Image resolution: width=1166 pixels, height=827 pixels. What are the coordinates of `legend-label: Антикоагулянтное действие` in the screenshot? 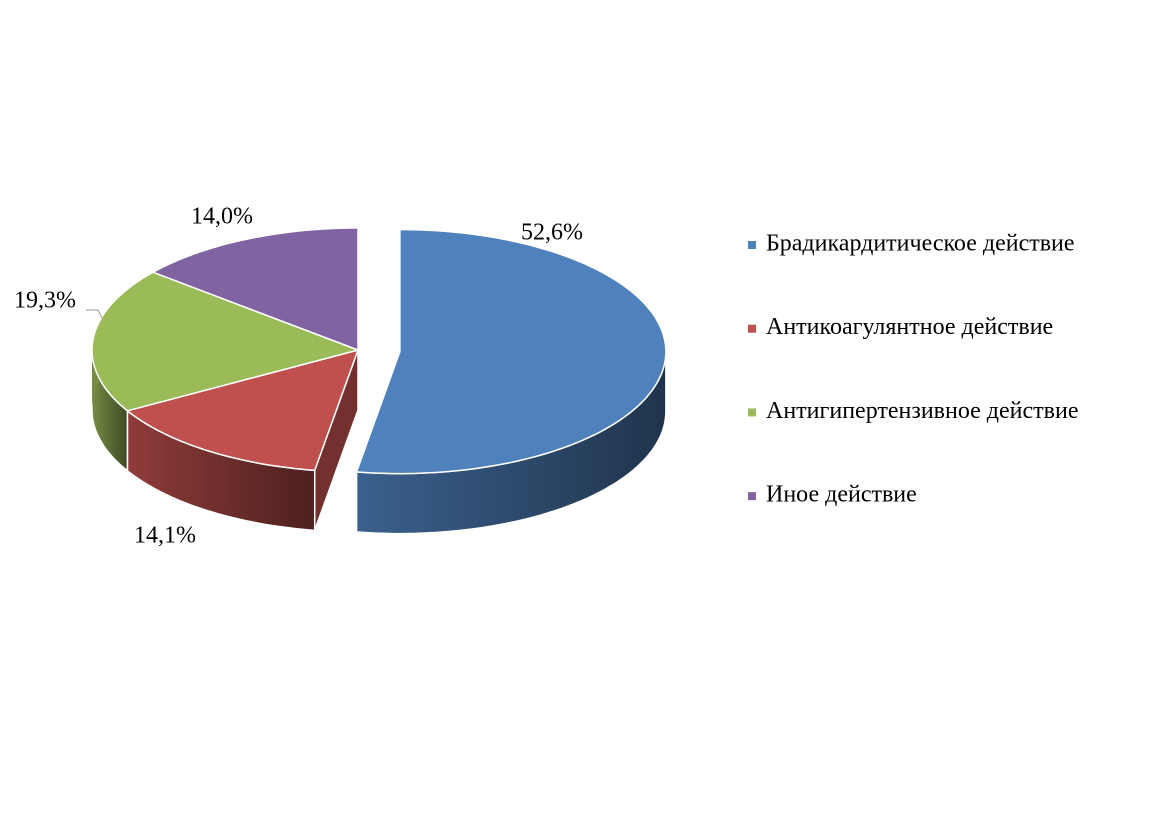 It's located at (909, 327).